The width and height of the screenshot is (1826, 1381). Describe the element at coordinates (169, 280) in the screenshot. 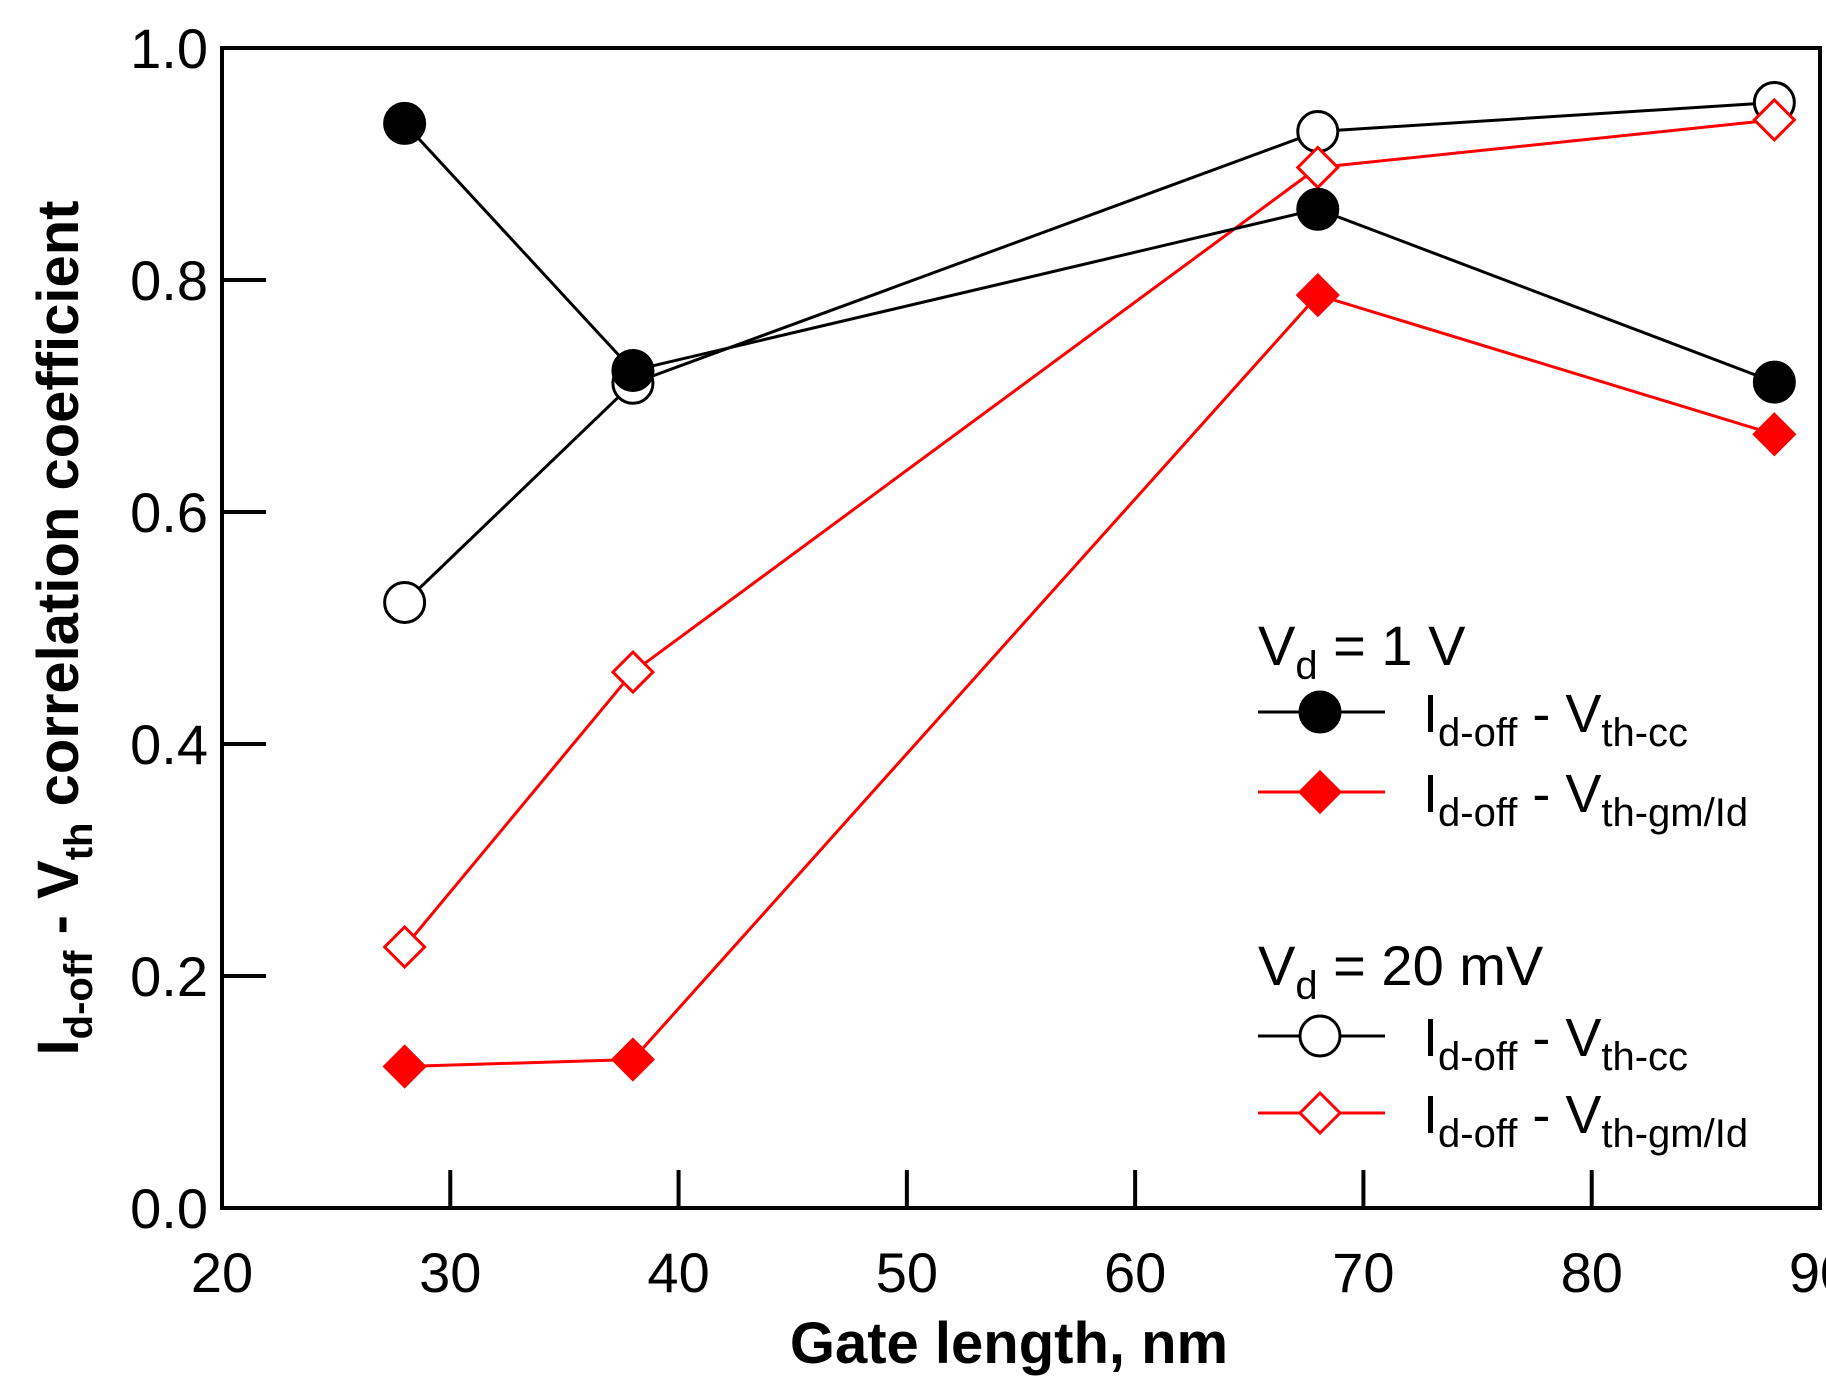

I see `y-tick-label: 0.8` at that location.